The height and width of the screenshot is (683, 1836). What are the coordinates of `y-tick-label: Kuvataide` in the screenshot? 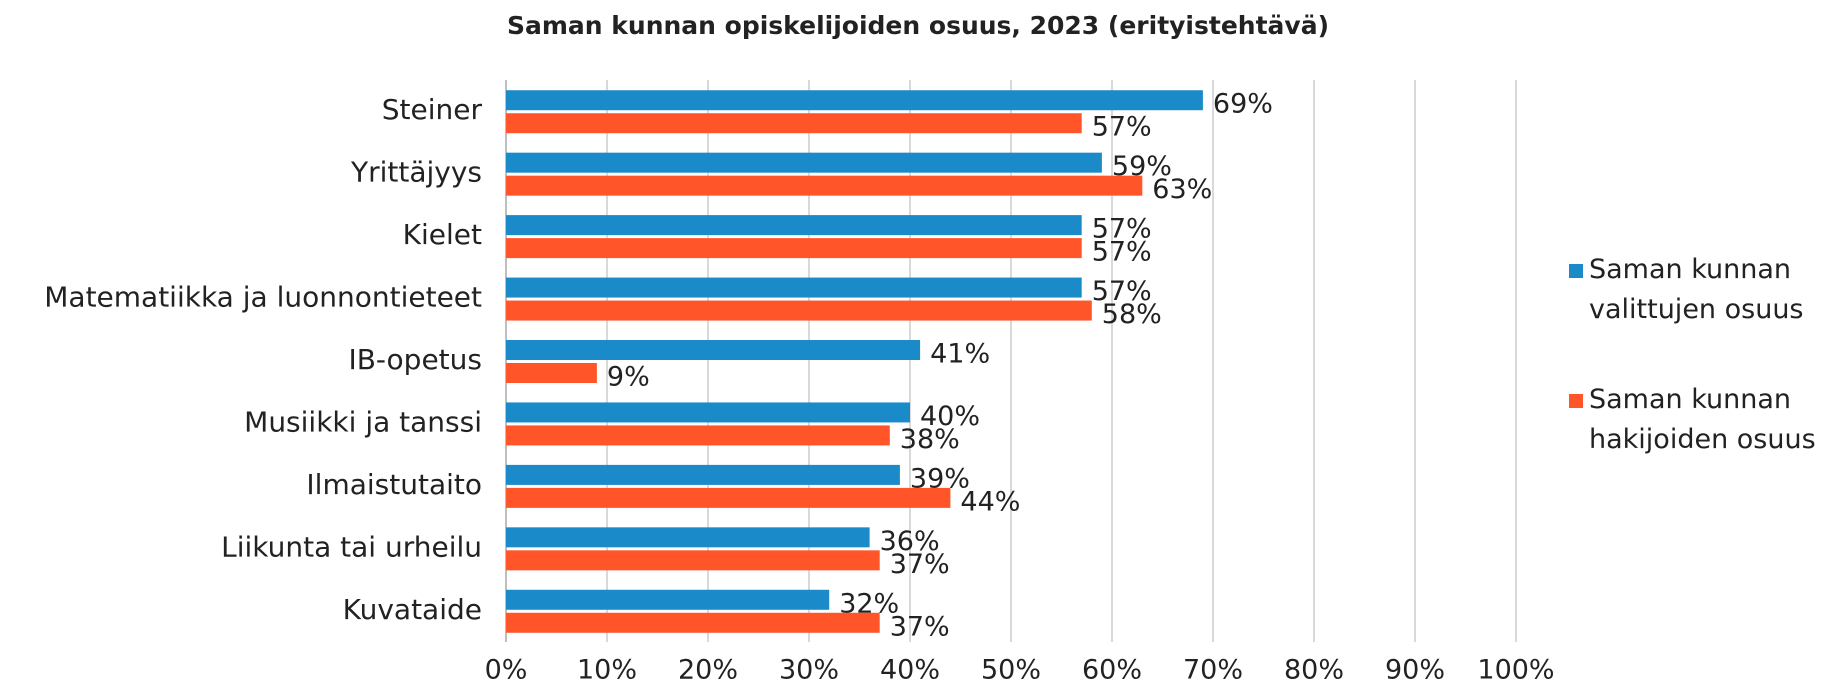 It's located at (412, 609).